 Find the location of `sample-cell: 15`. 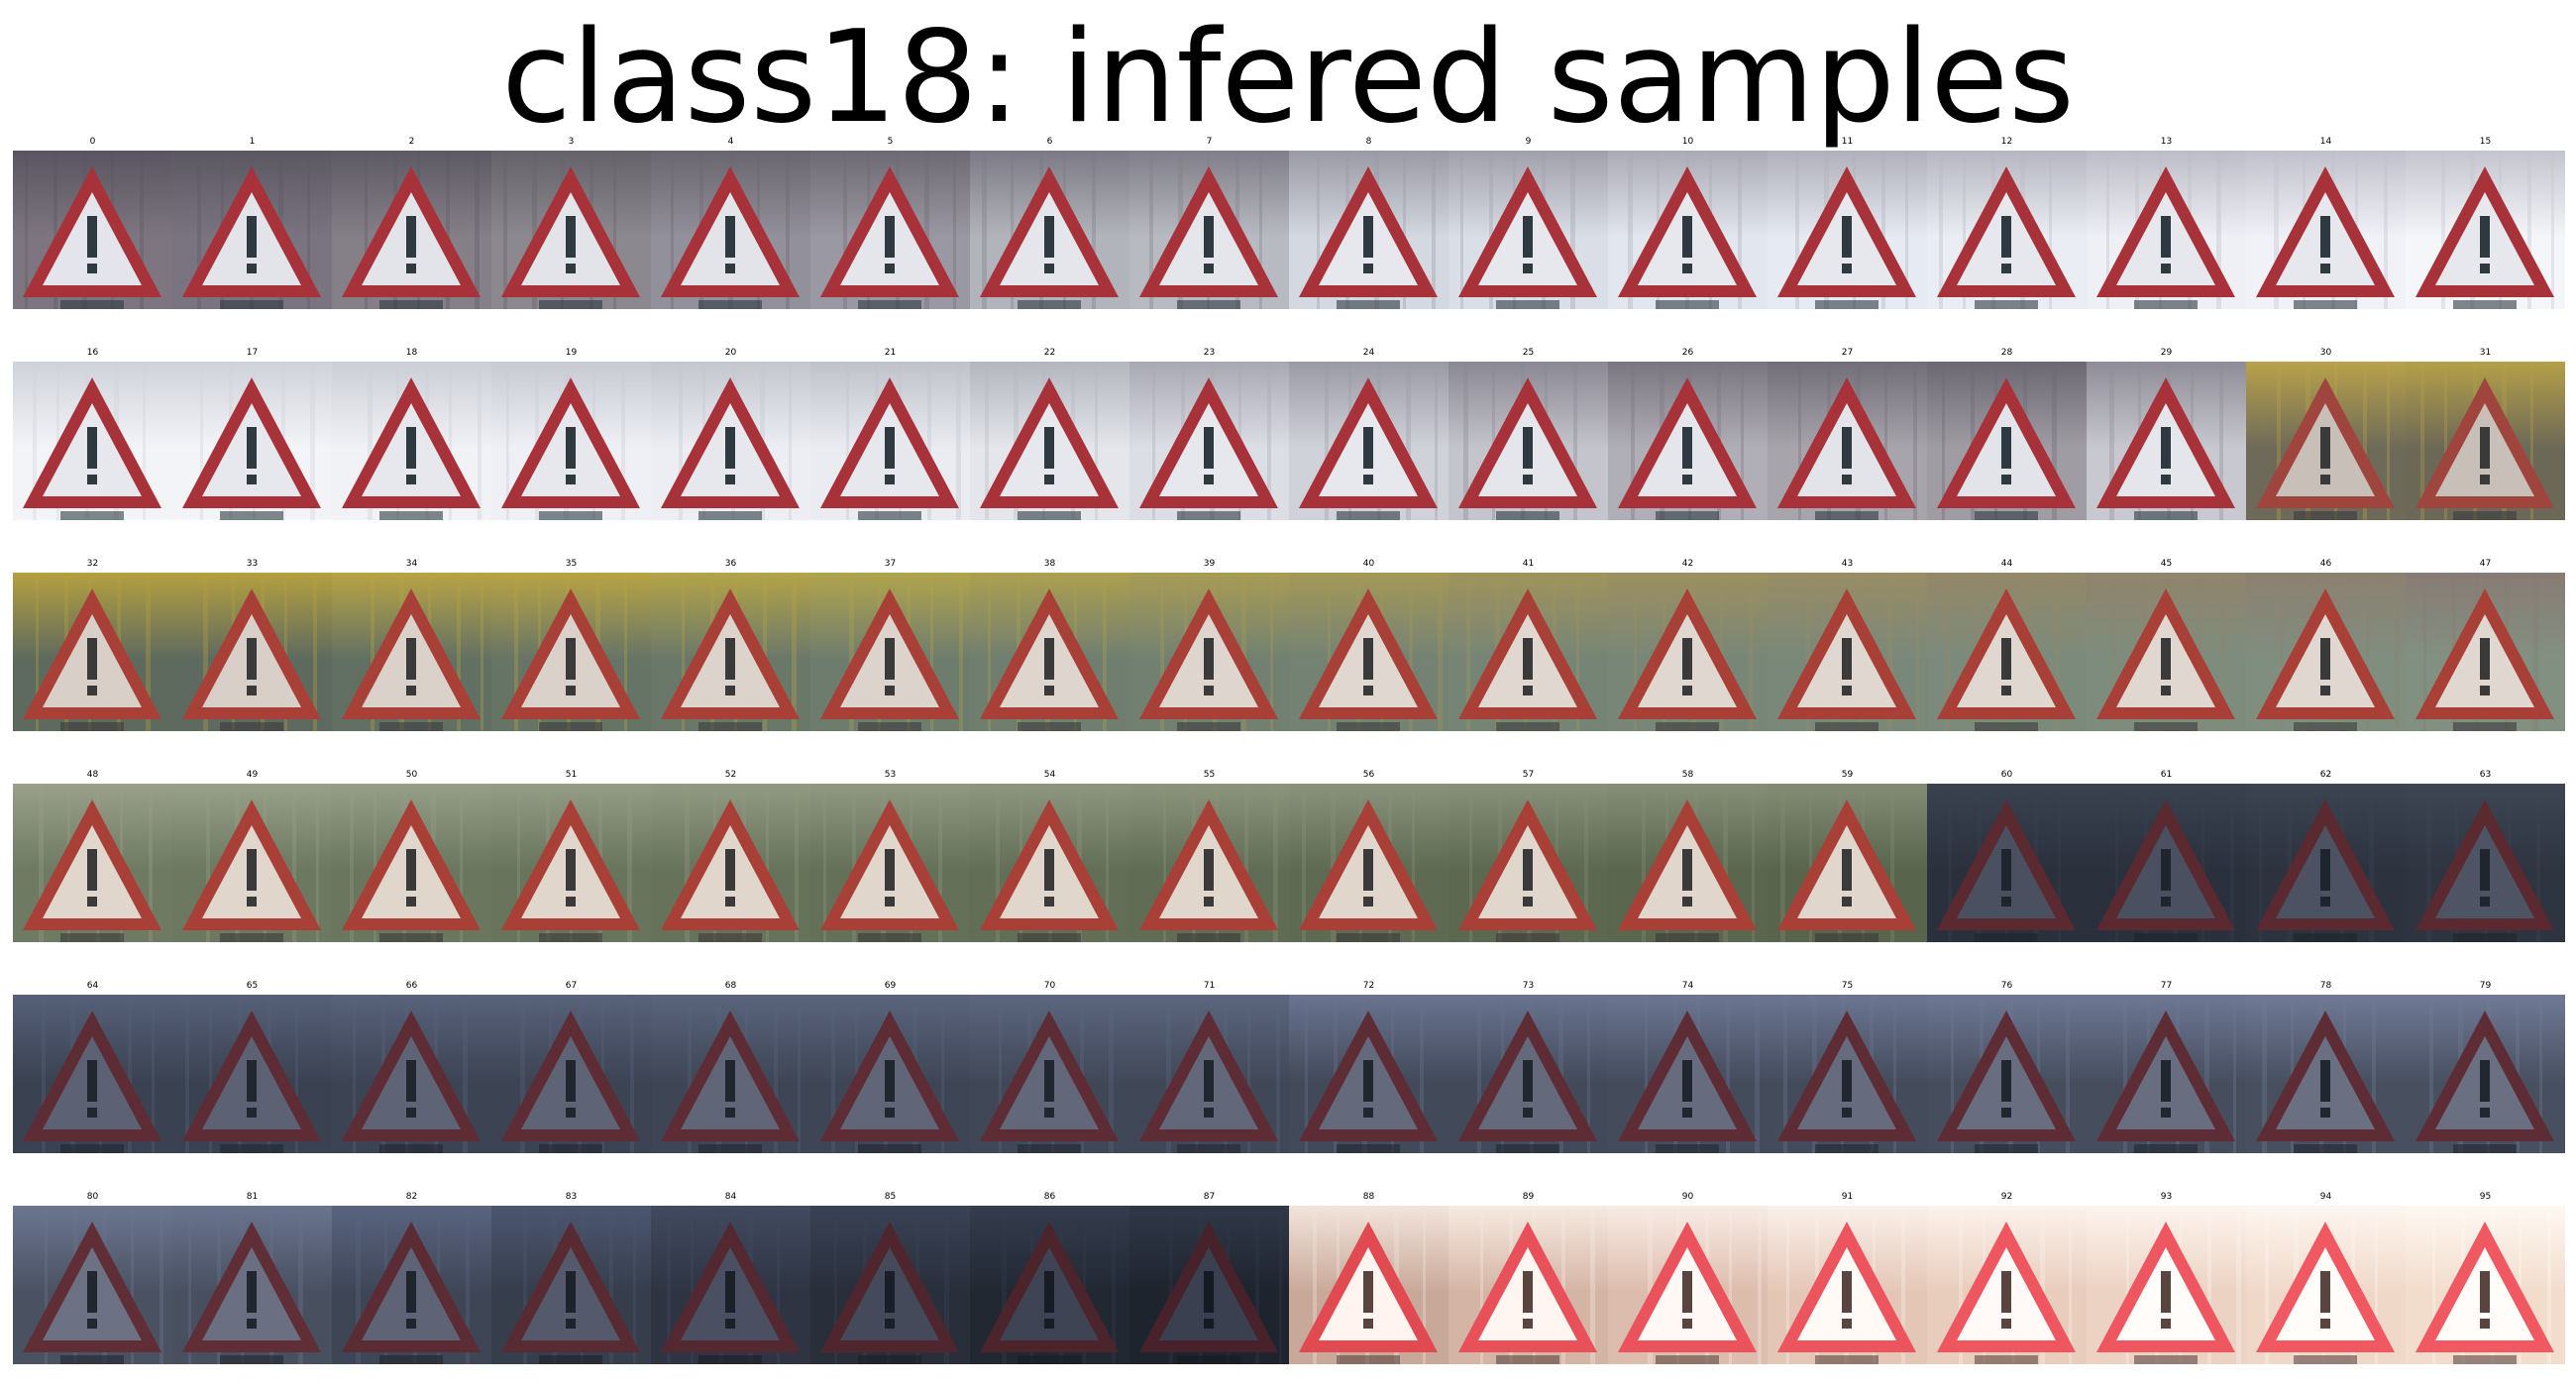

sample-cell: 15 is located at coordinates (2486, 222).